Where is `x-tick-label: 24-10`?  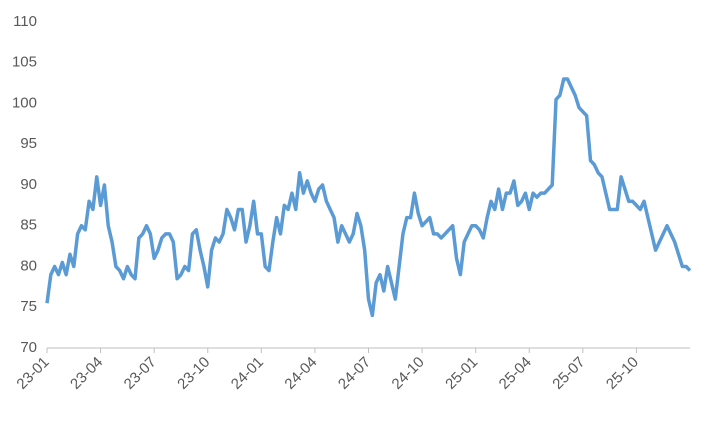 x-tick-label: 24-10 is located at coordinates (408, 373).